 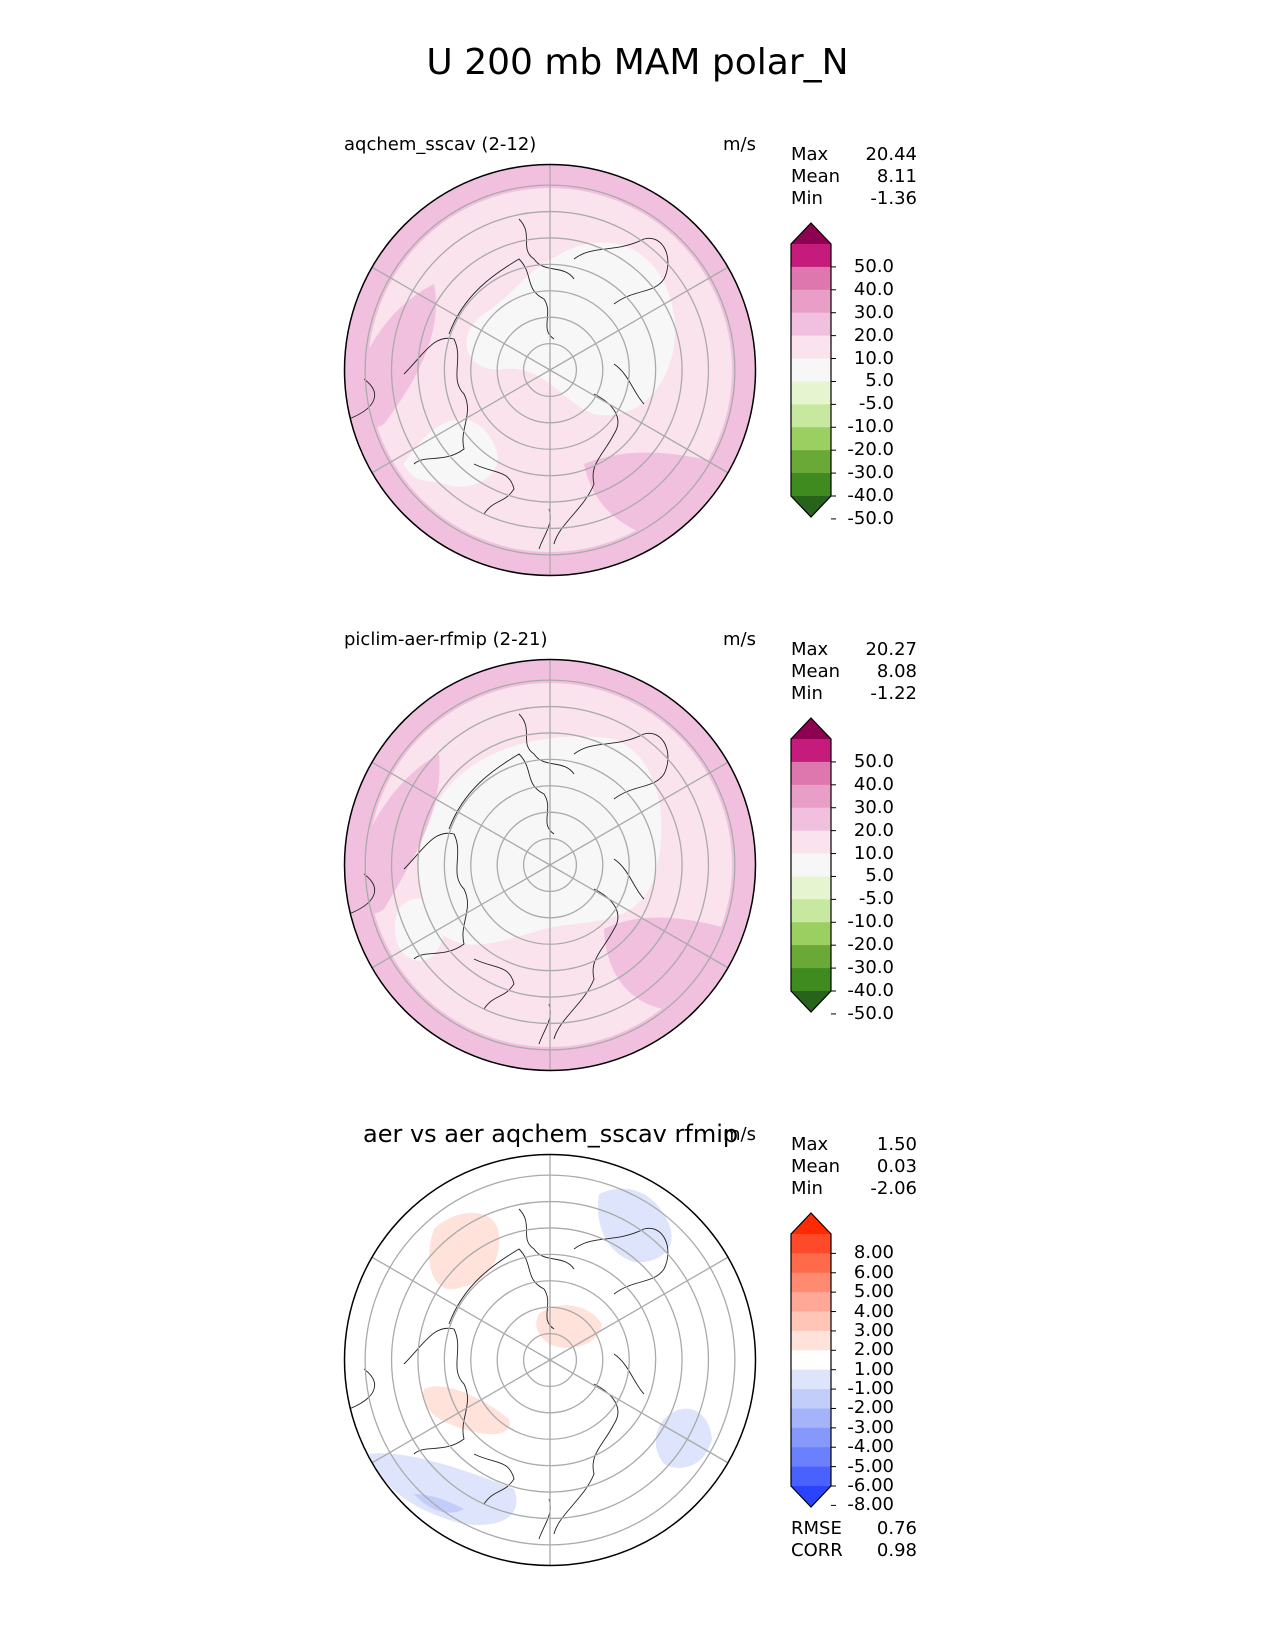 I want to click on figure-title: U 200 mb MAM polar_N, so click(x=637, y=62).